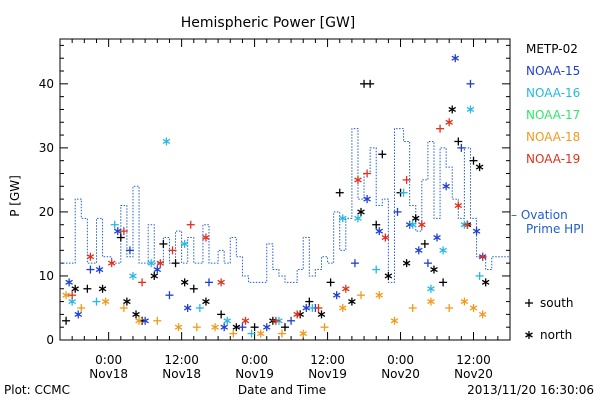 Image resolution: width=600 pixels, height=400 pixels. What do you see at coordinates (46, 212) in the screenshot?
I see `y-tick-label: 20` at bounding box center [46, 212].